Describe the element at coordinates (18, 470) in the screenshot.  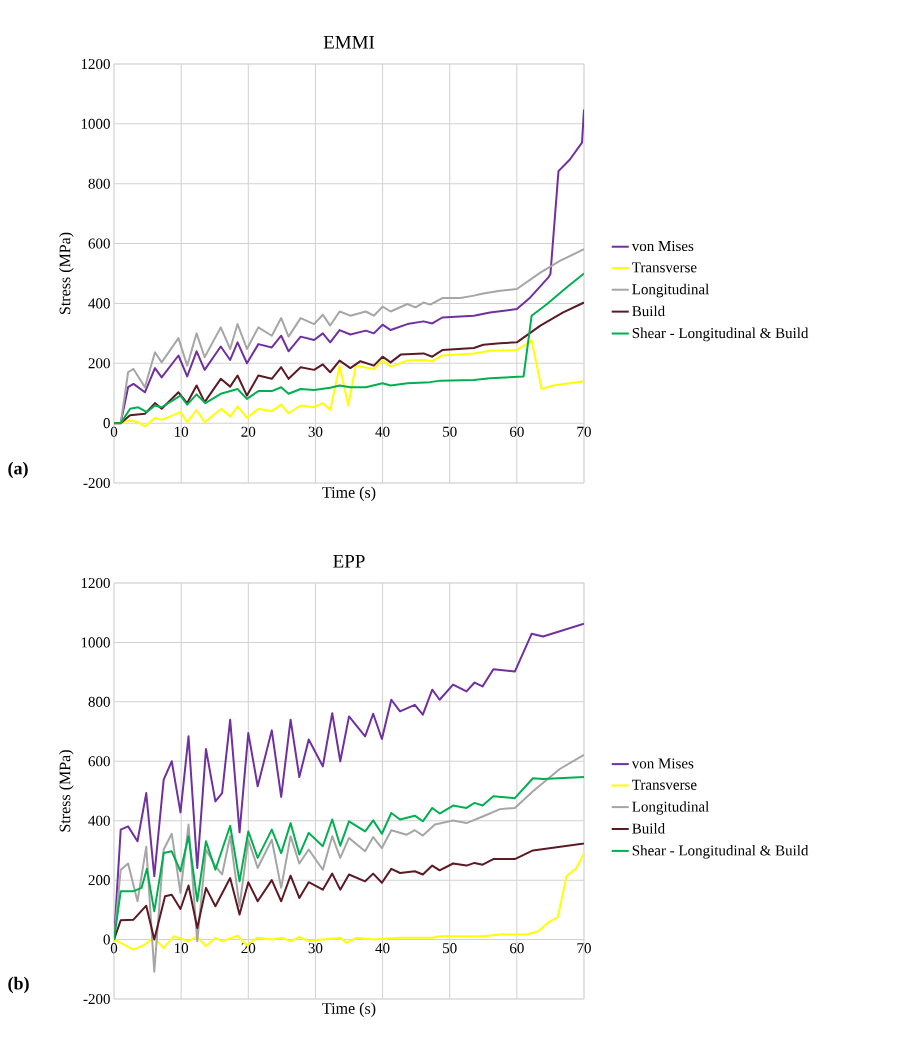
I see `text: (a)` at that location.